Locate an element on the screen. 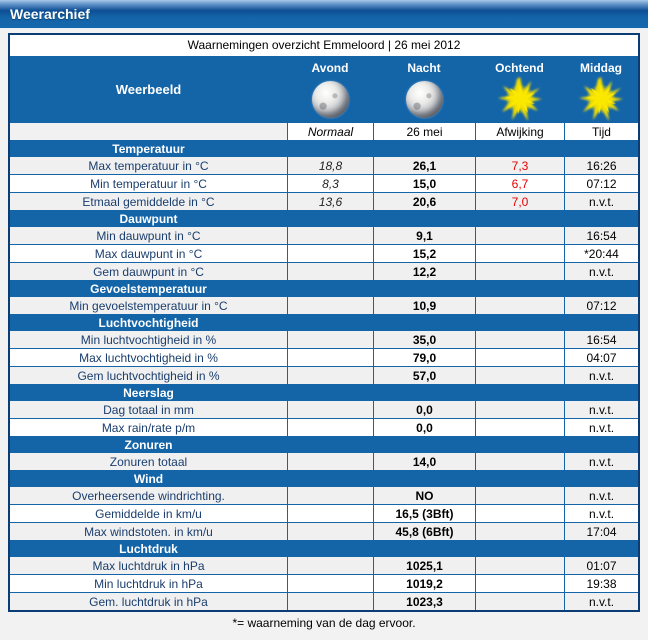 This screenshot has height=640, width=648. weerbeeld-label: Weerbeeld is located at coordinates (148, 89).